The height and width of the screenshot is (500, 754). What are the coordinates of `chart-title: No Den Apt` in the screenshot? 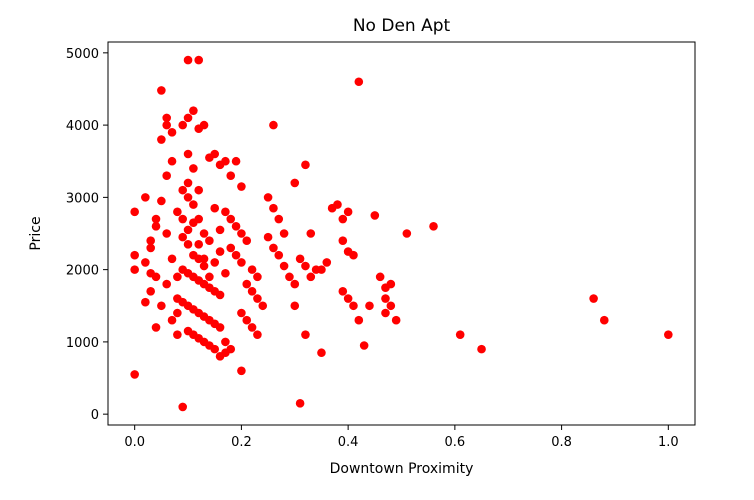 It's located at (402, 26).